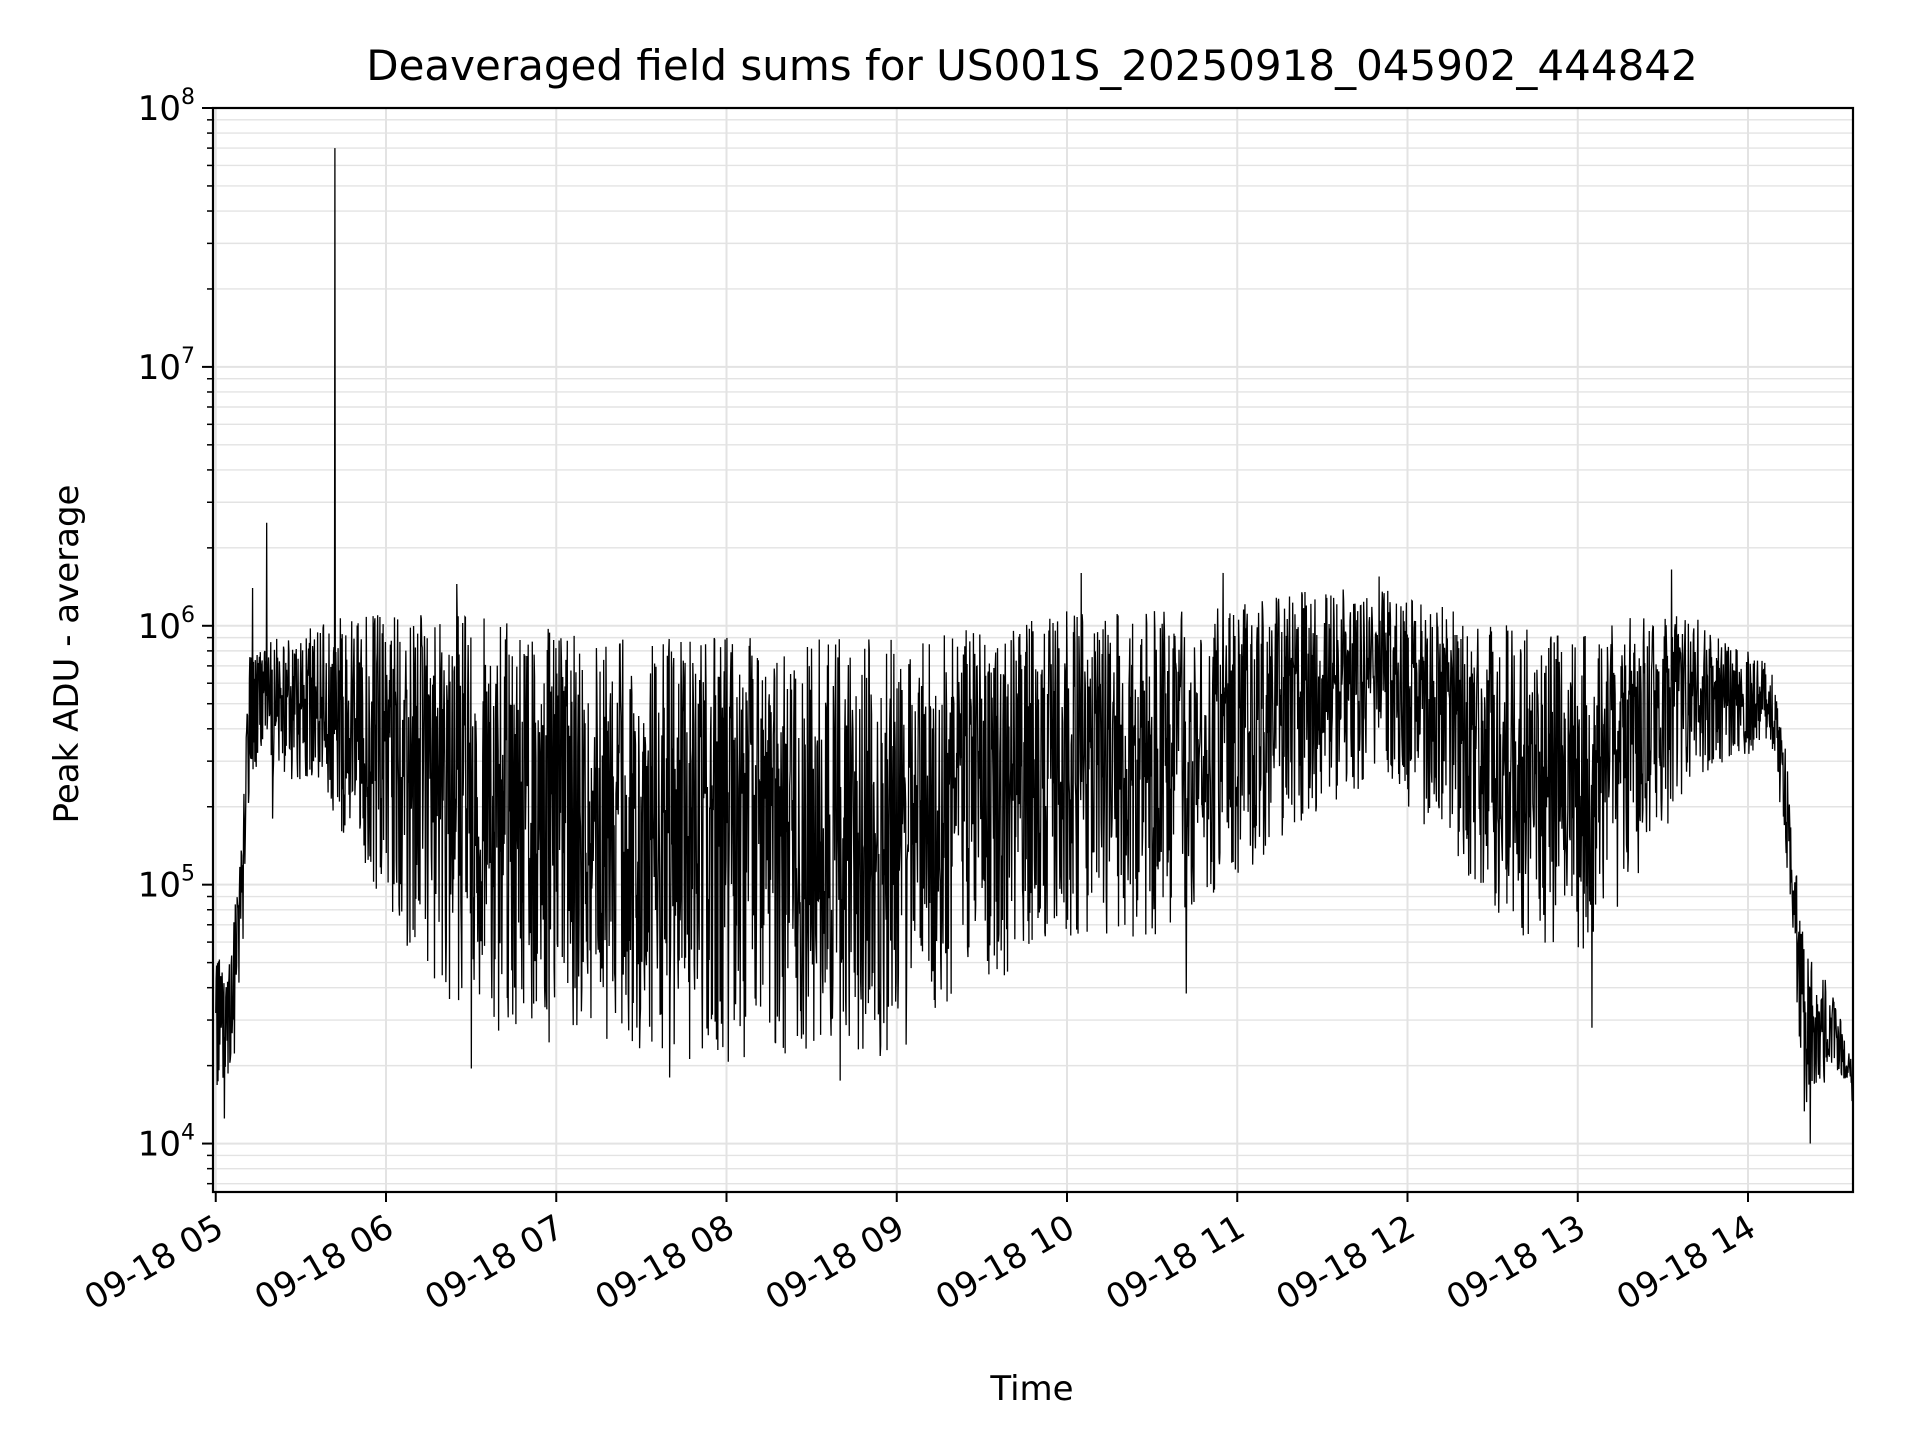 The width and height of the screenshot is (1920, 1440). I want to click on y-tick-label: 10⁶, so click(166, 625).